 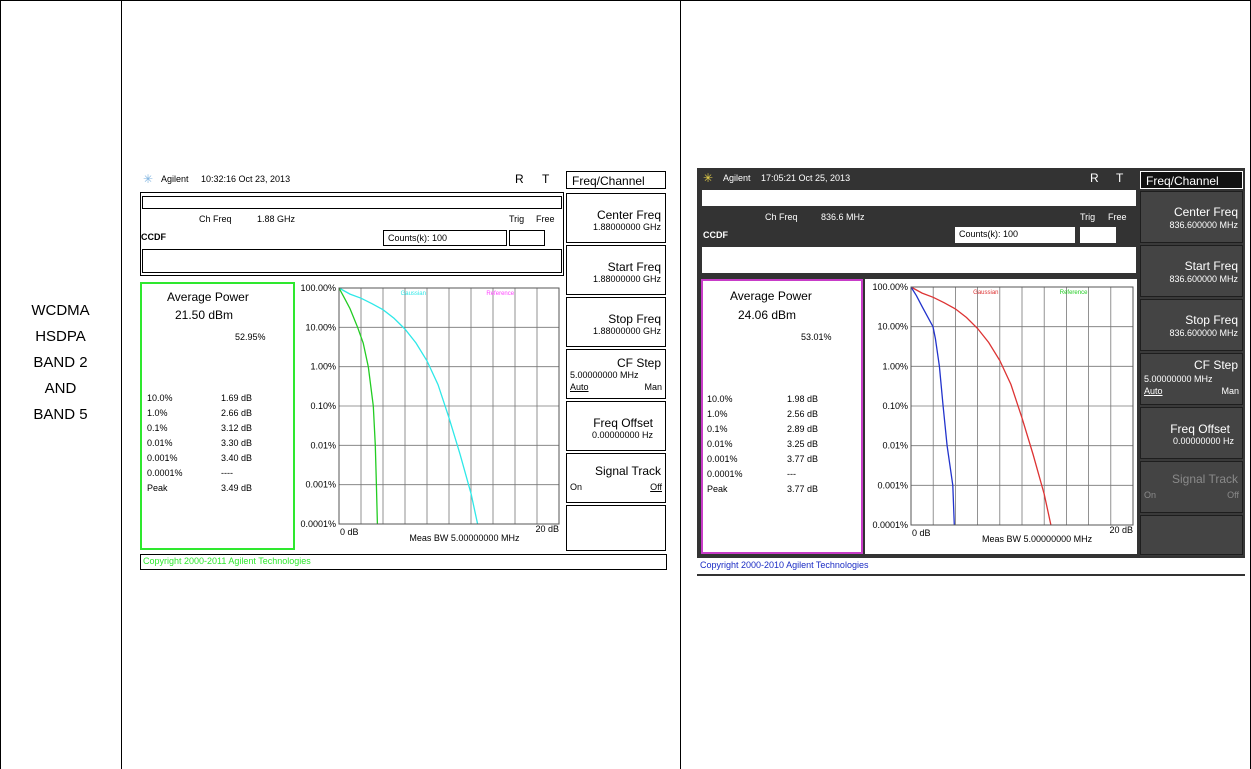 What do you see at coordinates (625, 0) in the screenshot?
I see `table-border-top` at bounding box center [625, 0].